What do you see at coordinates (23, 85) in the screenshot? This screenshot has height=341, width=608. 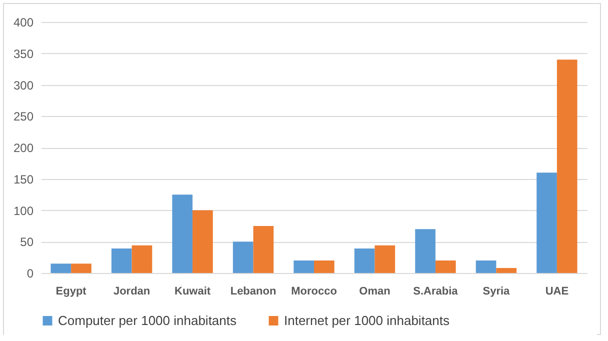 I see `y-tick-label: 300` at bounding box center [23, 85].